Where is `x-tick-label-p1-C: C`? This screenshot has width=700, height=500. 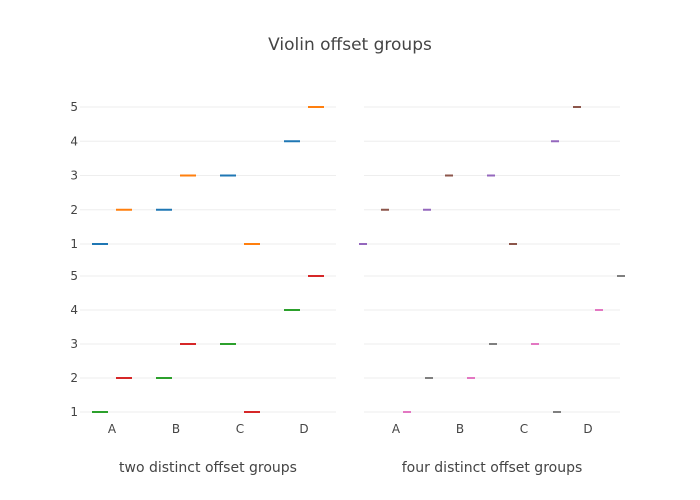 x-tick-label-p1-C: C is located at coordinates (240, 429).